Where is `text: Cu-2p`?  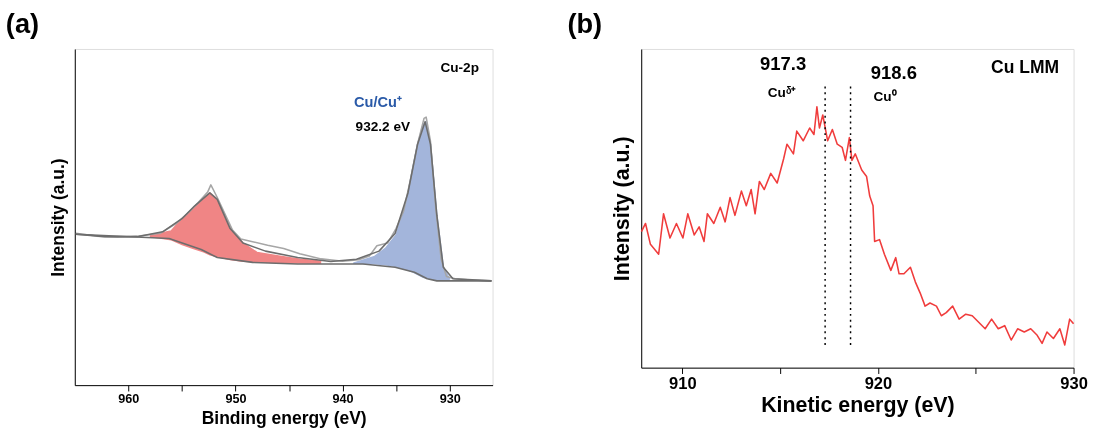
text: Cu-2p is located at coordinates (459, 68).